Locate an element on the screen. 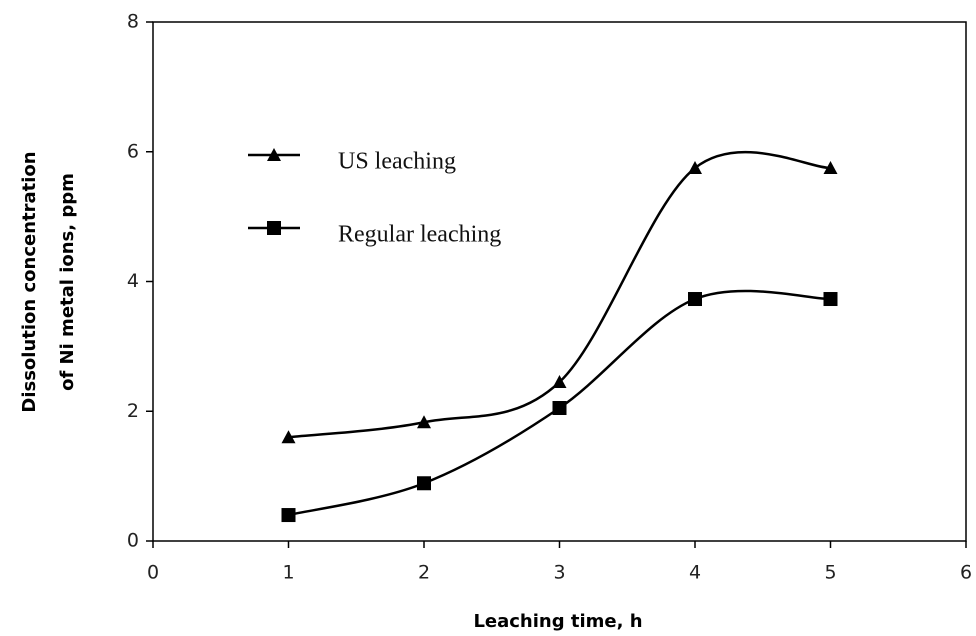 The width and height of the screenshot is (976, 636). legend-label: Regular leaching is located at coordinates (419, 235).